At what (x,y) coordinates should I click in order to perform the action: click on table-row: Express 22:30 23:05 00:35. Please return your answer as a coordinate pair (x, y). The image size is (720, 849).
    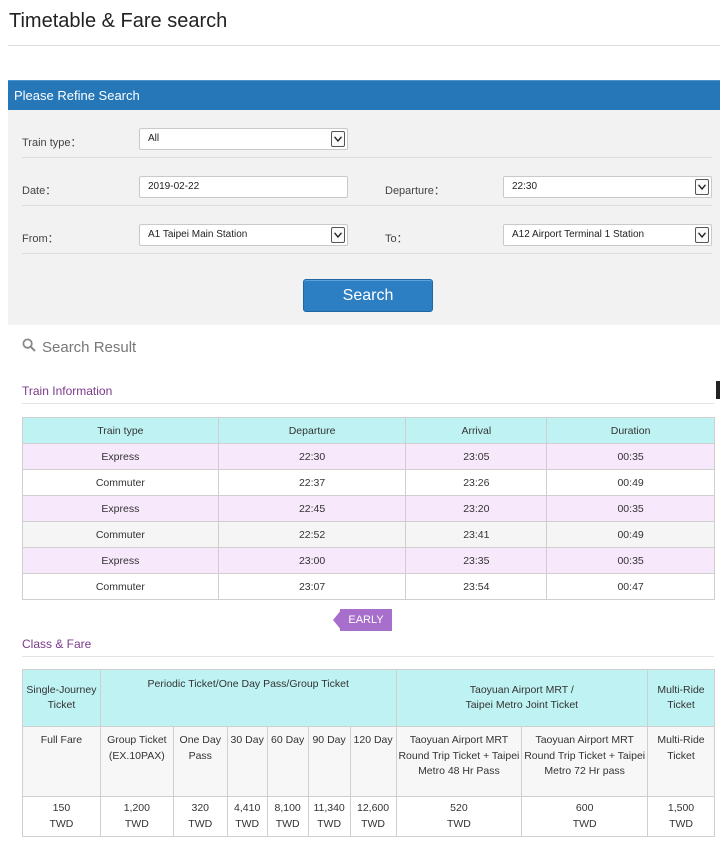
    Looking at the image, I should click on (368, 456).